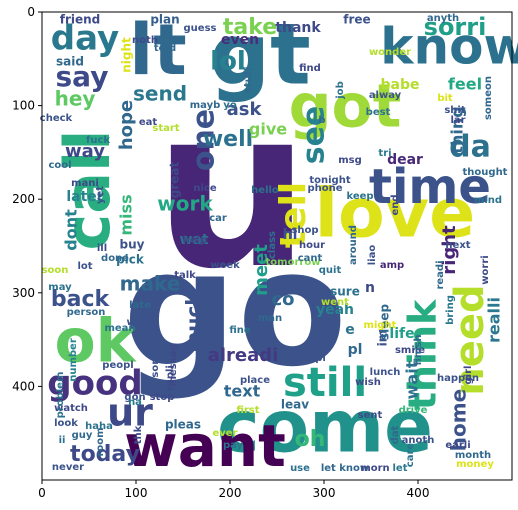 The height and width of the screenshot is (510, 518). I want to click on word-lunch: lunch, so click(385, 372).